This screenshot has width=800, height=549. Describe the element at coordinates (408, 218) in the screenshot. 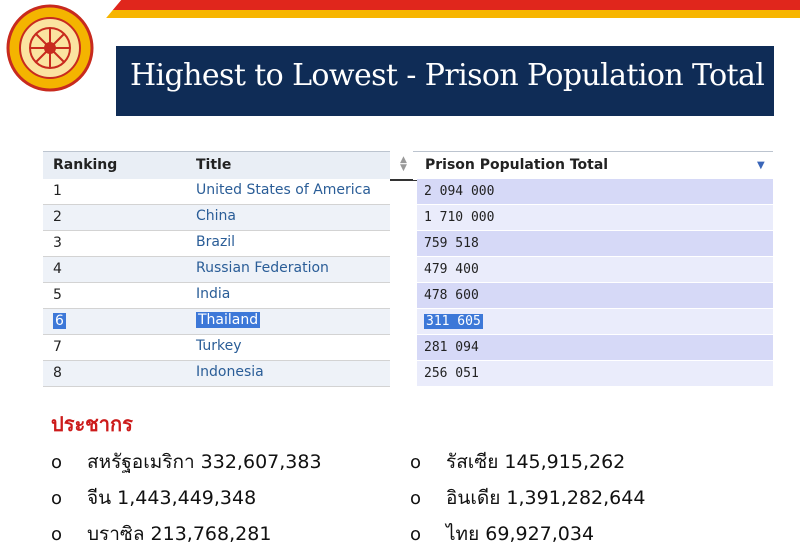

I see `table-row: 2 China 1 710 000` at that location.